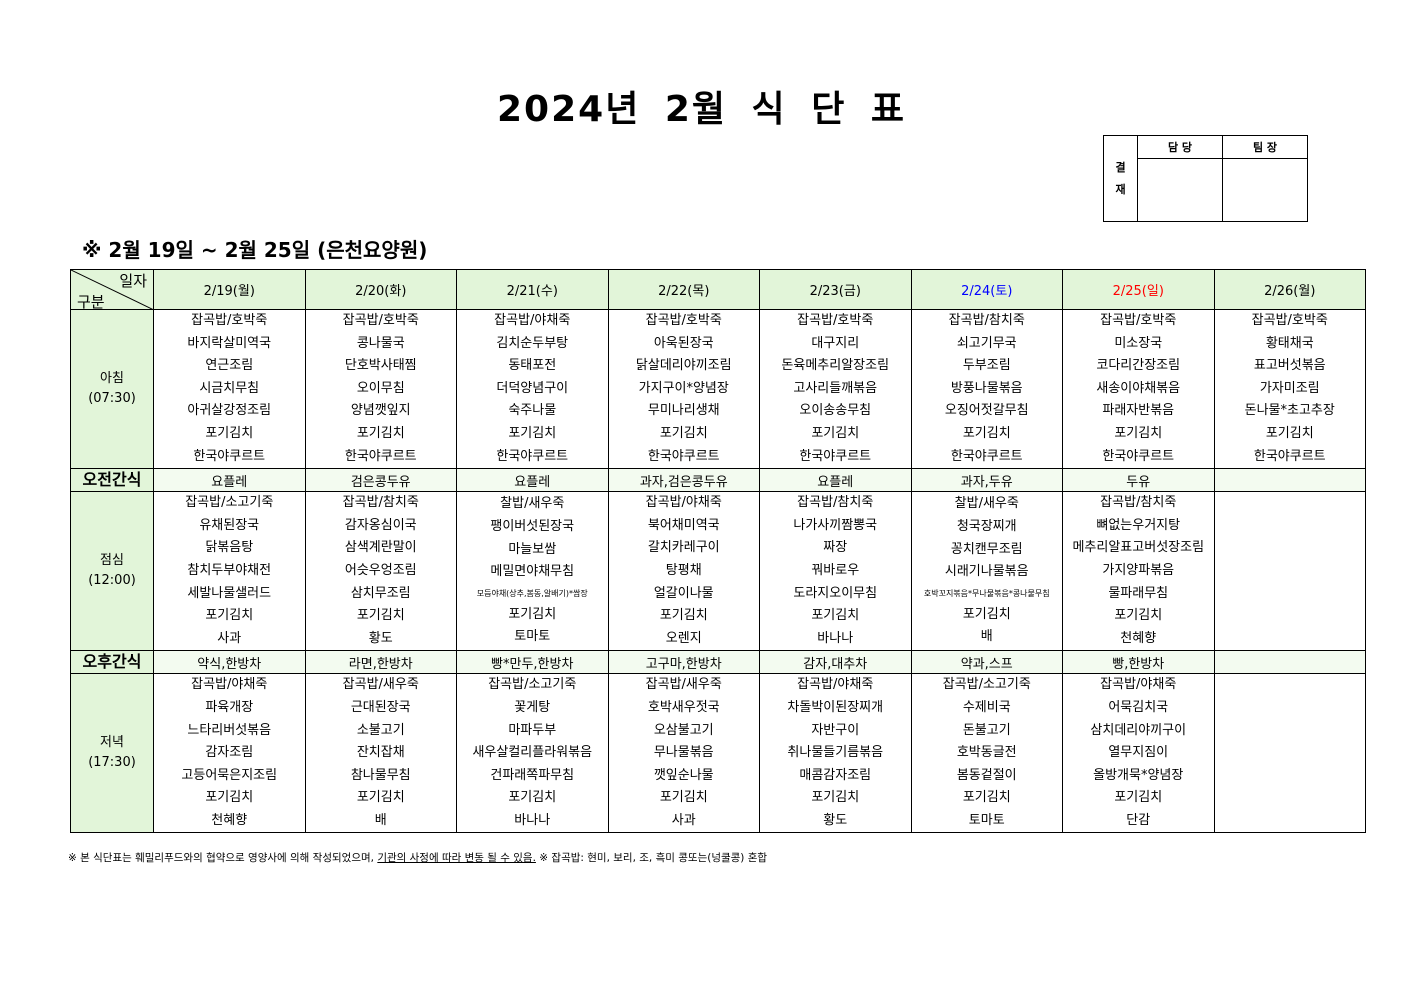  I want to click on day-header: 2/24(토), so click(986, 289).